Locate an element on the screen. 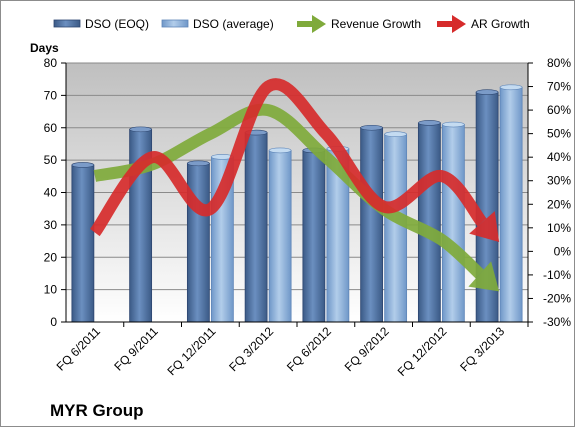  right-tick-label: 0% is located at coordinates (563, 251).